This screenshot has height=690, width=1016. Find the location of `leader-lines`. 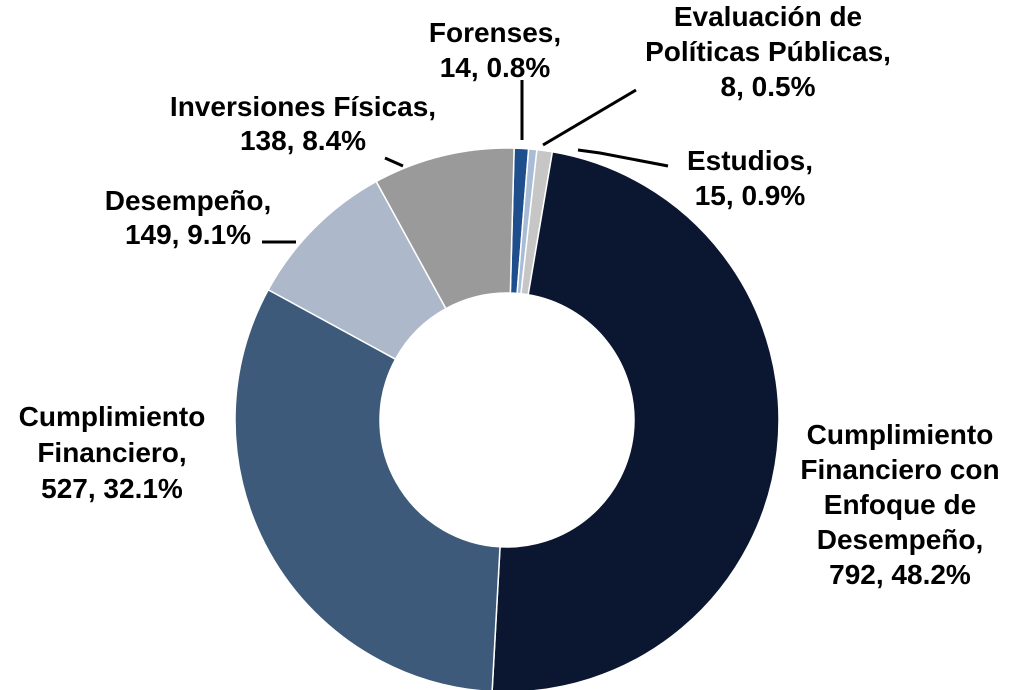

leader-lines is located at coordinates (465, 162).